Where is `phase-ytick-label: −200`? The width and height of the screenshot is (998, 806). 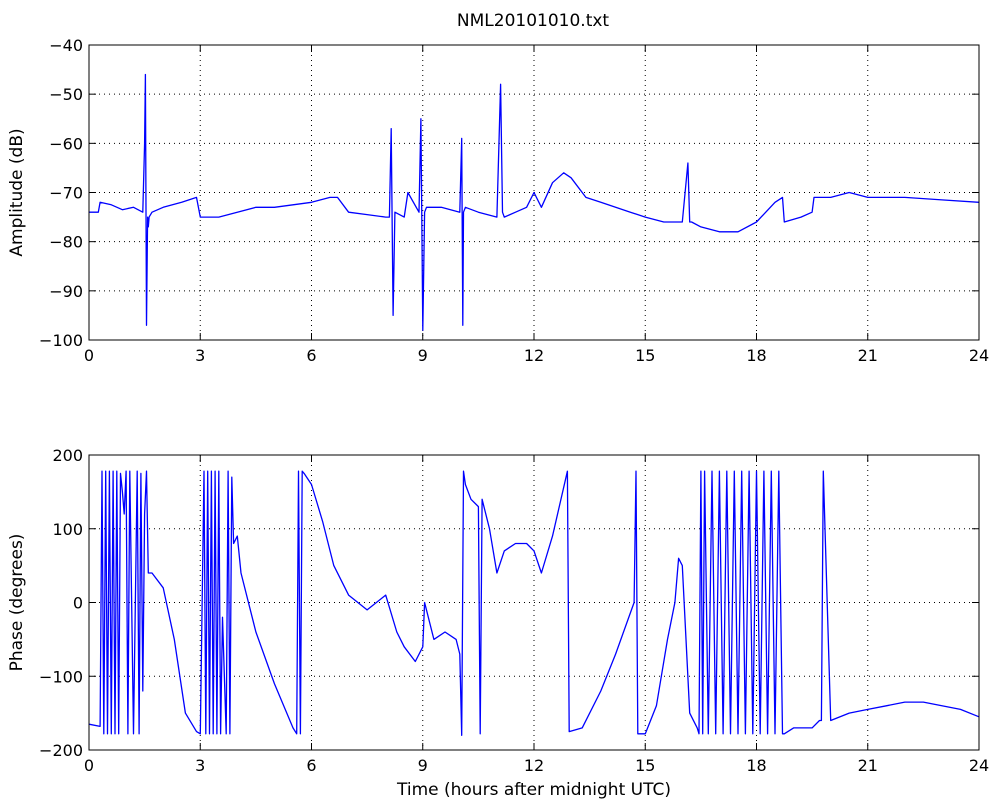
phase-ytick-label: −200 is located at coordinates (61, 750).